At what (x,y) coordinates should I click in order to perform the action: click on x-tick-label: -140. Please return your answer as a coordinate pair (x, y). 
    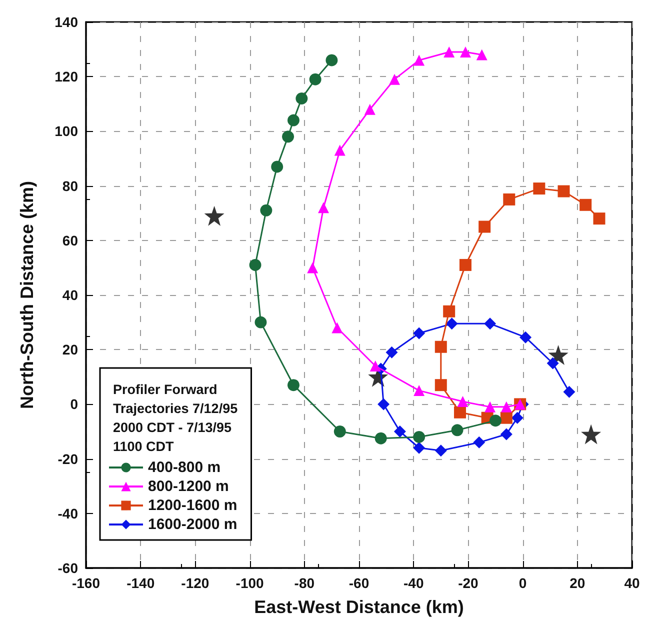
    Looking at the image, I should click on (140, 583).